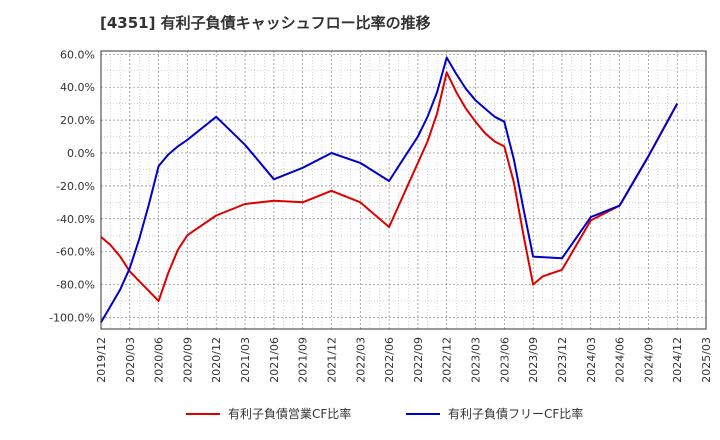 Image resolution: width=720 pixels, height=440 pixels. I want to click on x-tick-label: 2023/09, so click(533, 360).